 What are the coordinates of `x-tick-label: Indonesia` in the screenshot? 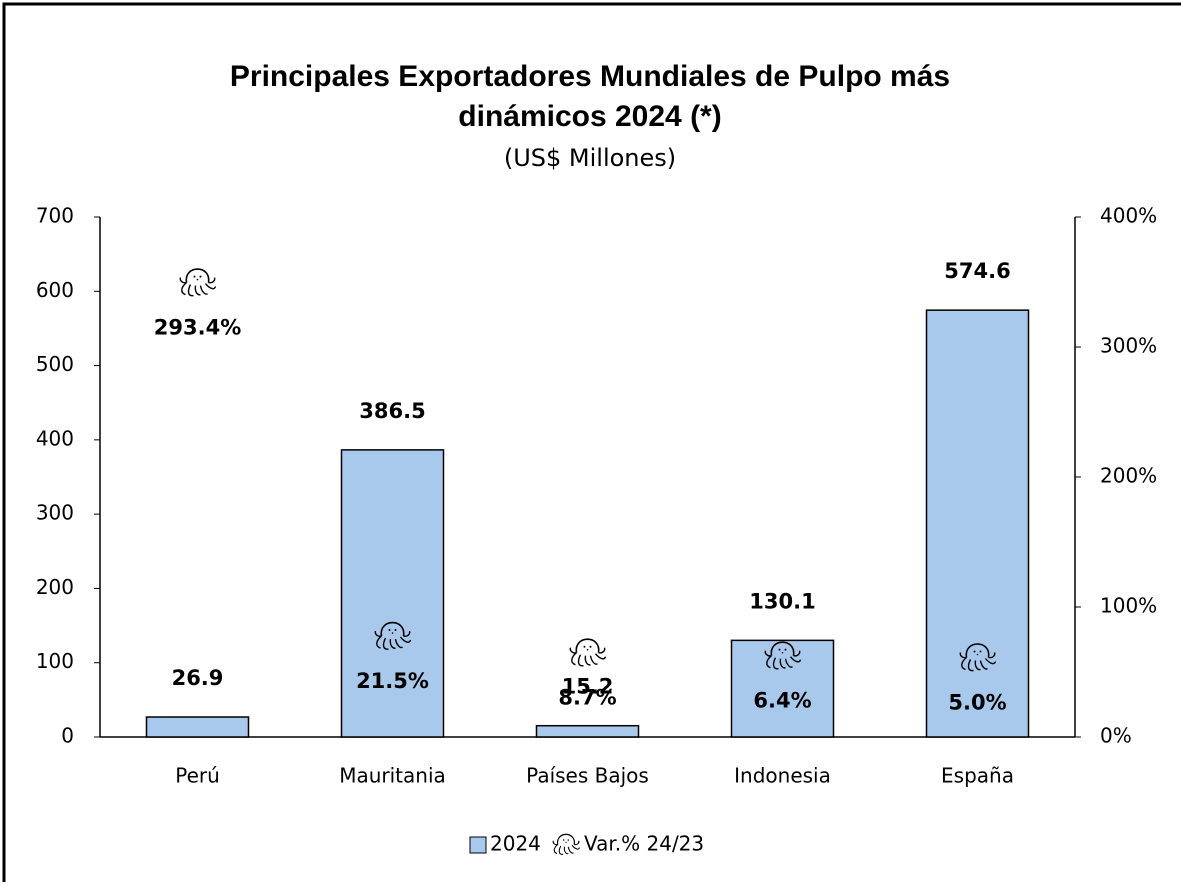 It's located at (782, 776).